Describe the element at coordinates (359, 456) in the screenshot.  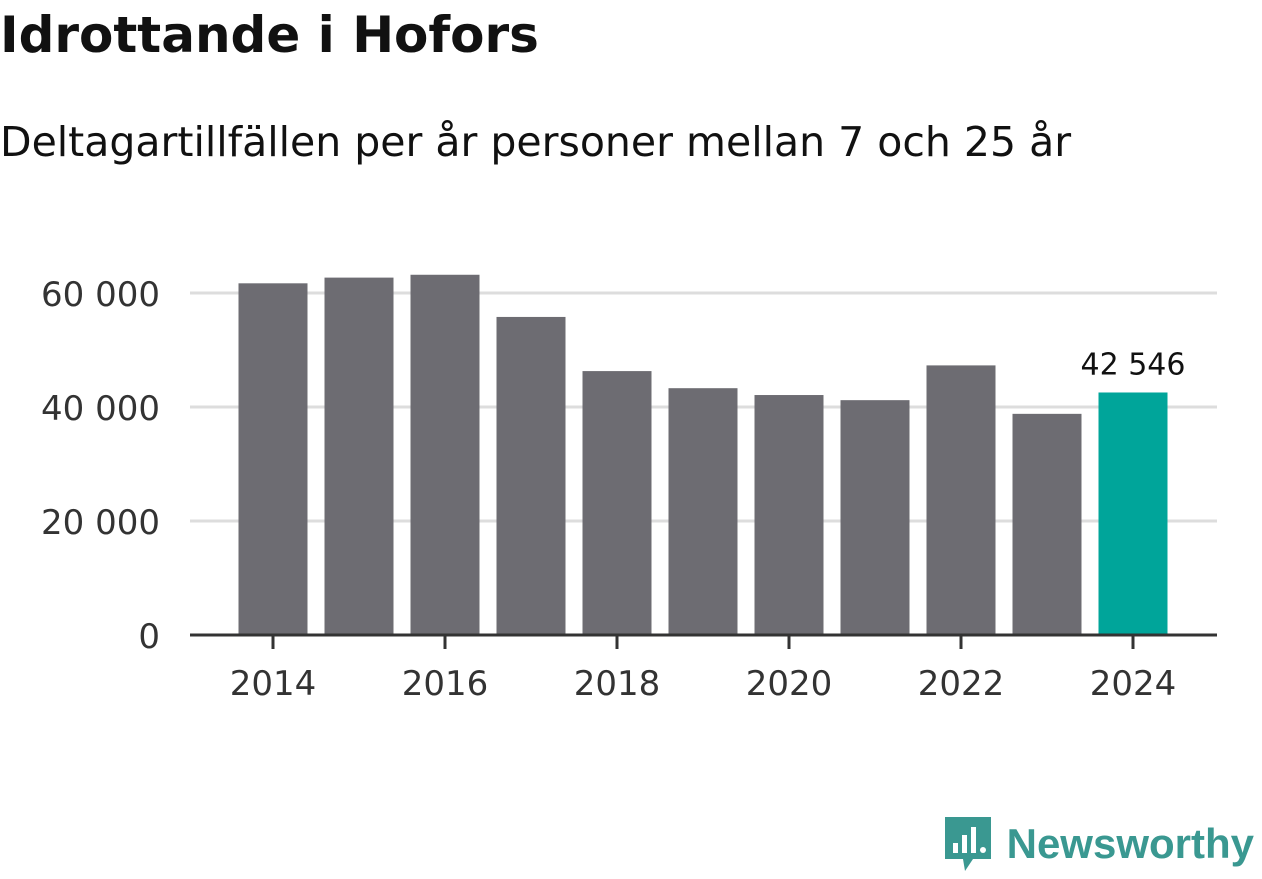
I see `bar-2015` at that location.